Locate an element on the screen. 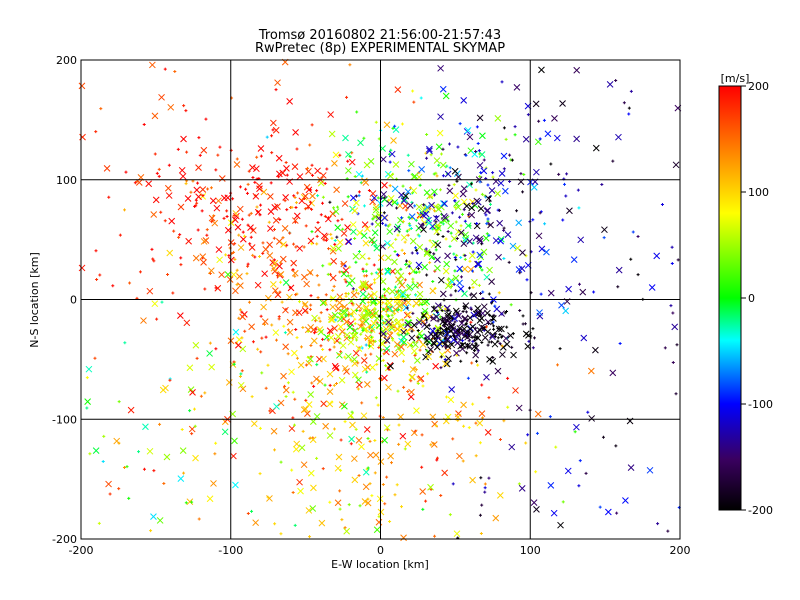  colorbar-tick-label: -100 is located at coordinates (760, 404).